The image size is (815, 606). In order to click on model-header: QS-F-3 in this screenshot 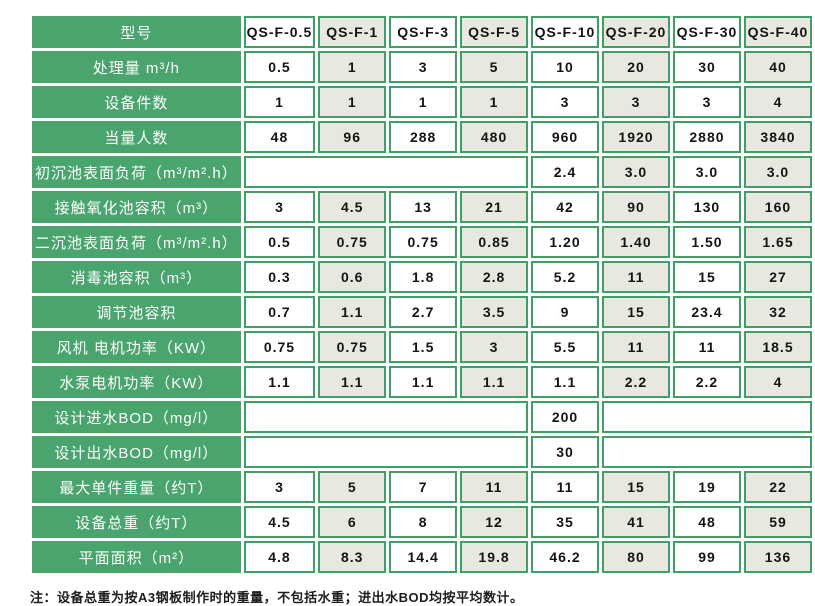, I will do `click(423, 32)`.